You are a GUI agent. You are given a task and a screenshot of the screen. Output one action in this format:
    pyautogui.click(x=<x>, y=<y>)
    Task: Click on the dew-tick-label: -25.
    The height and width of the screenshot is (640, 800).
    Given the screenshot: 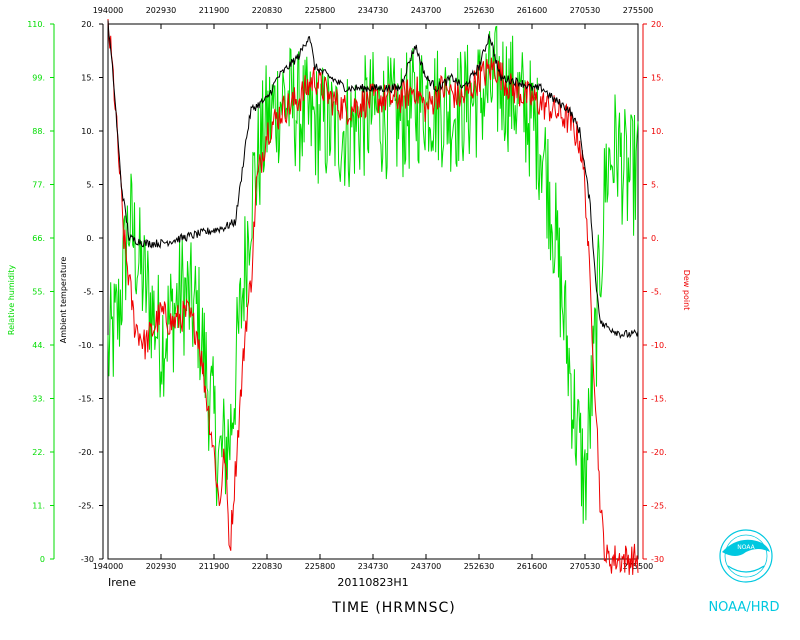 What is the action you would take?
    pyautogui.click(x=659, y=506)
    